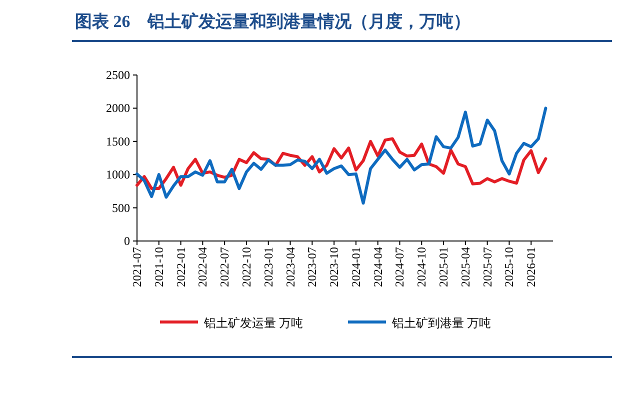 The width and height of the screenshot is (620, 398). Describe the element at coordinates (312, 267) in the screenshot. I see `x-tick-label: 2023-07` at that location.